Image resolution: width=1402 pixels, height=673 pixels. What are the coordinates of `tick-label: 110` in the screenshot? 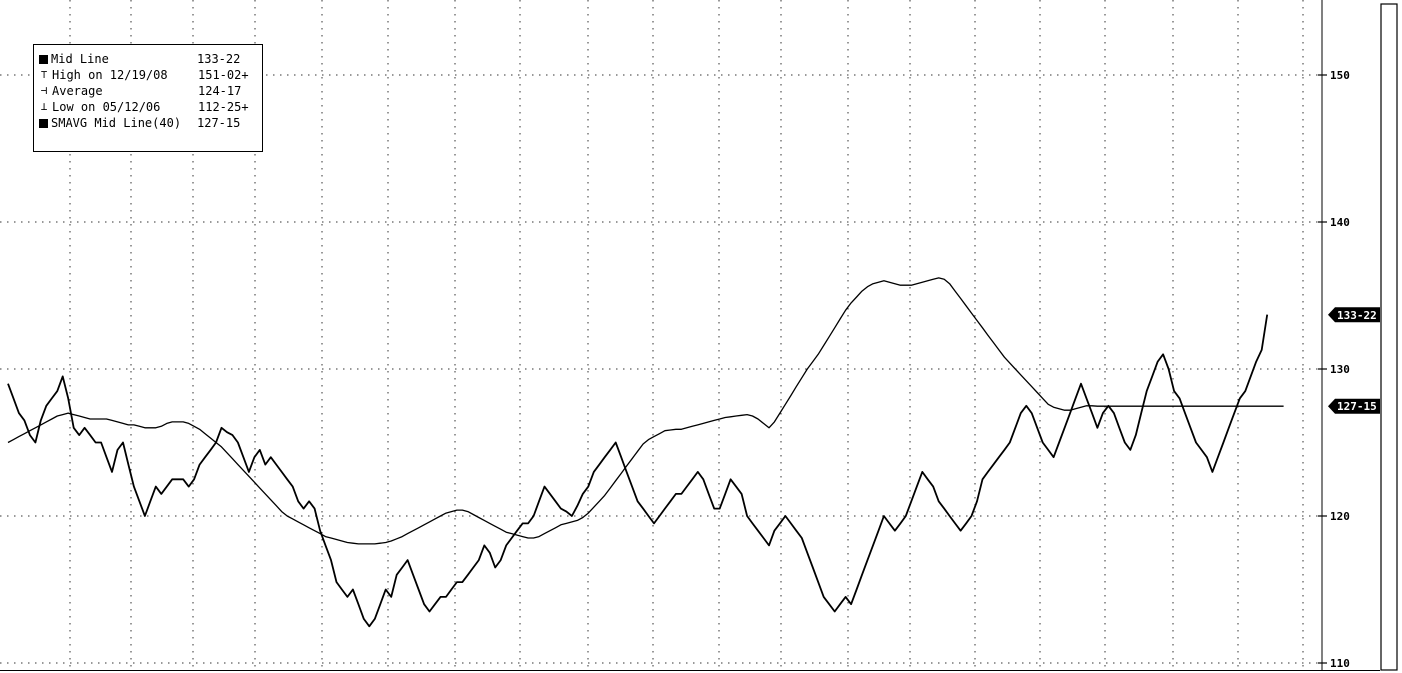 It's located at (1340, 663).